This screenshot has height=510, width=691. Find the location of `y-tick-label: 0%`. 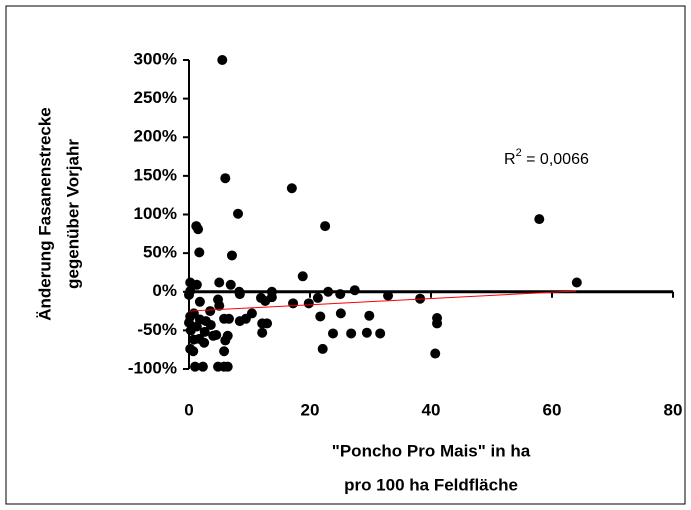

y-tick-label: 0% is located at coordinates (164, 290).